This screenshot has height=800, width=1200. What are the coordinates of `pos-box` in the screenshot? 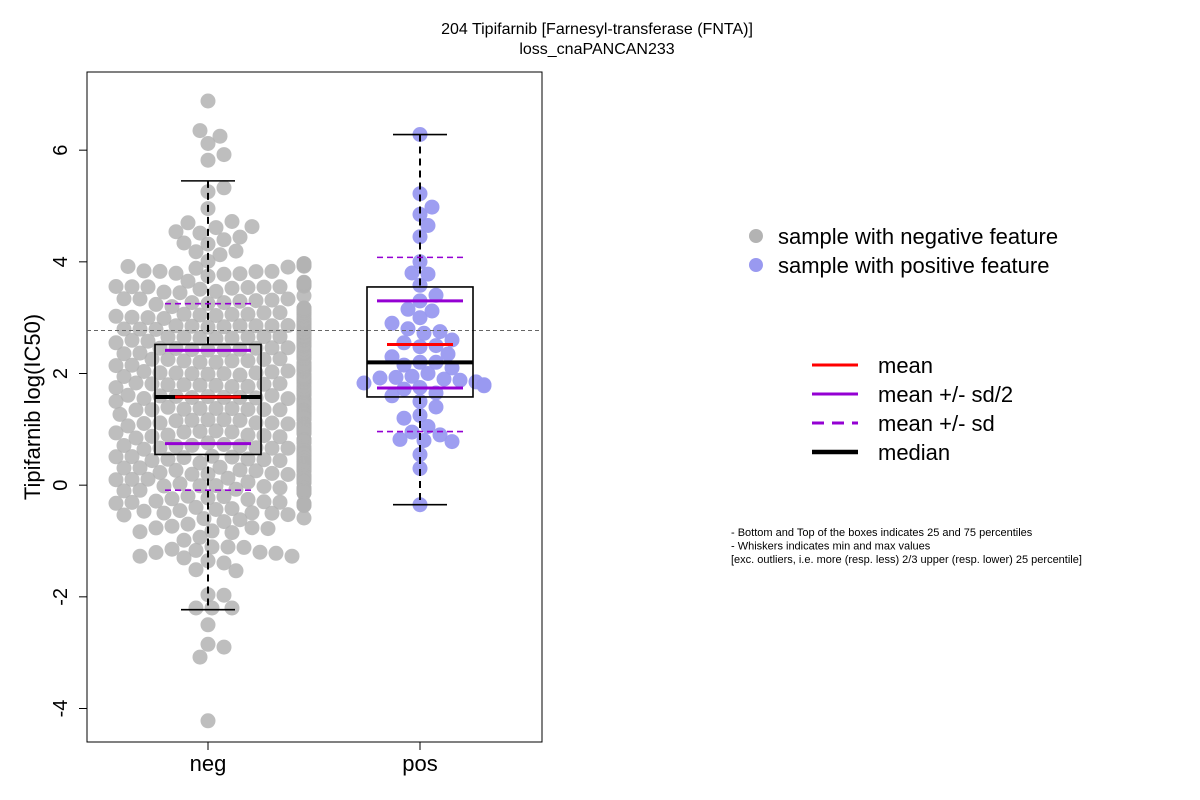 It's located at (420, 342).